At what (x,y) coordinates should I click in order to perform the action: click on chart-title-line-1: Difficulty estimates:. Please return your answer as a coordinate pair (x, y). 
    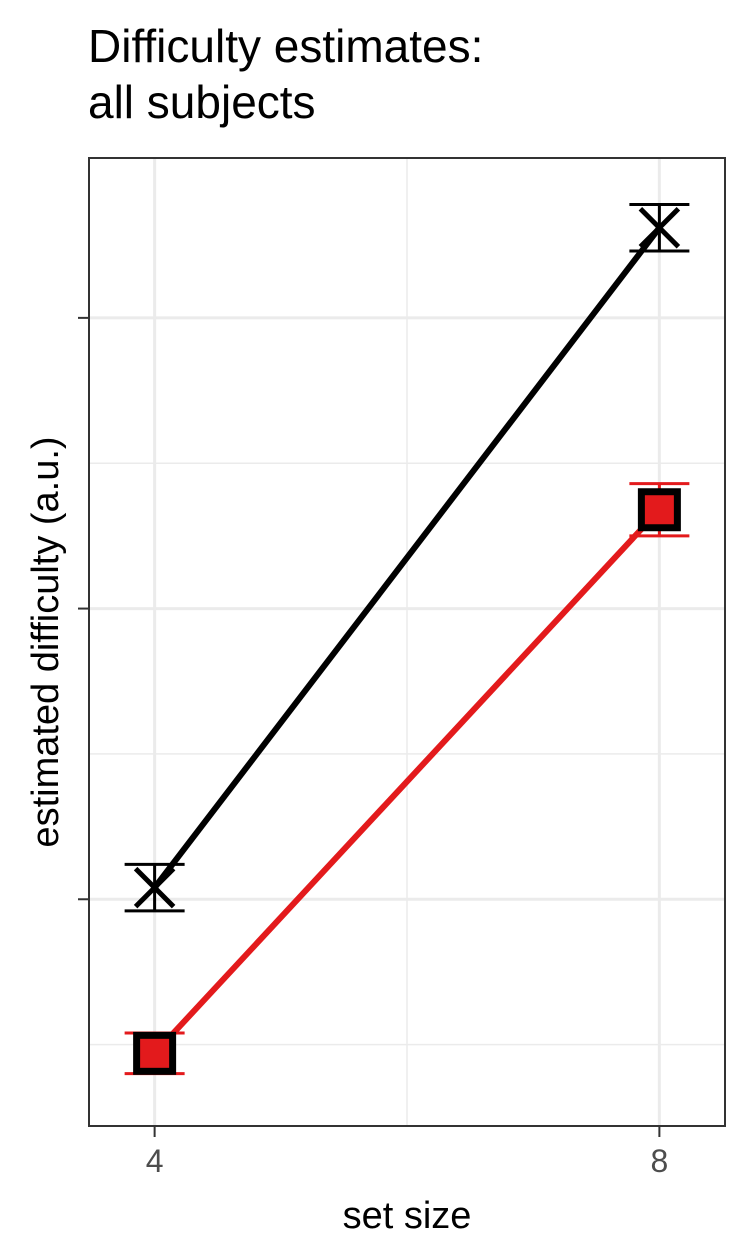
    Looking at the image, I should click on (286, 46).